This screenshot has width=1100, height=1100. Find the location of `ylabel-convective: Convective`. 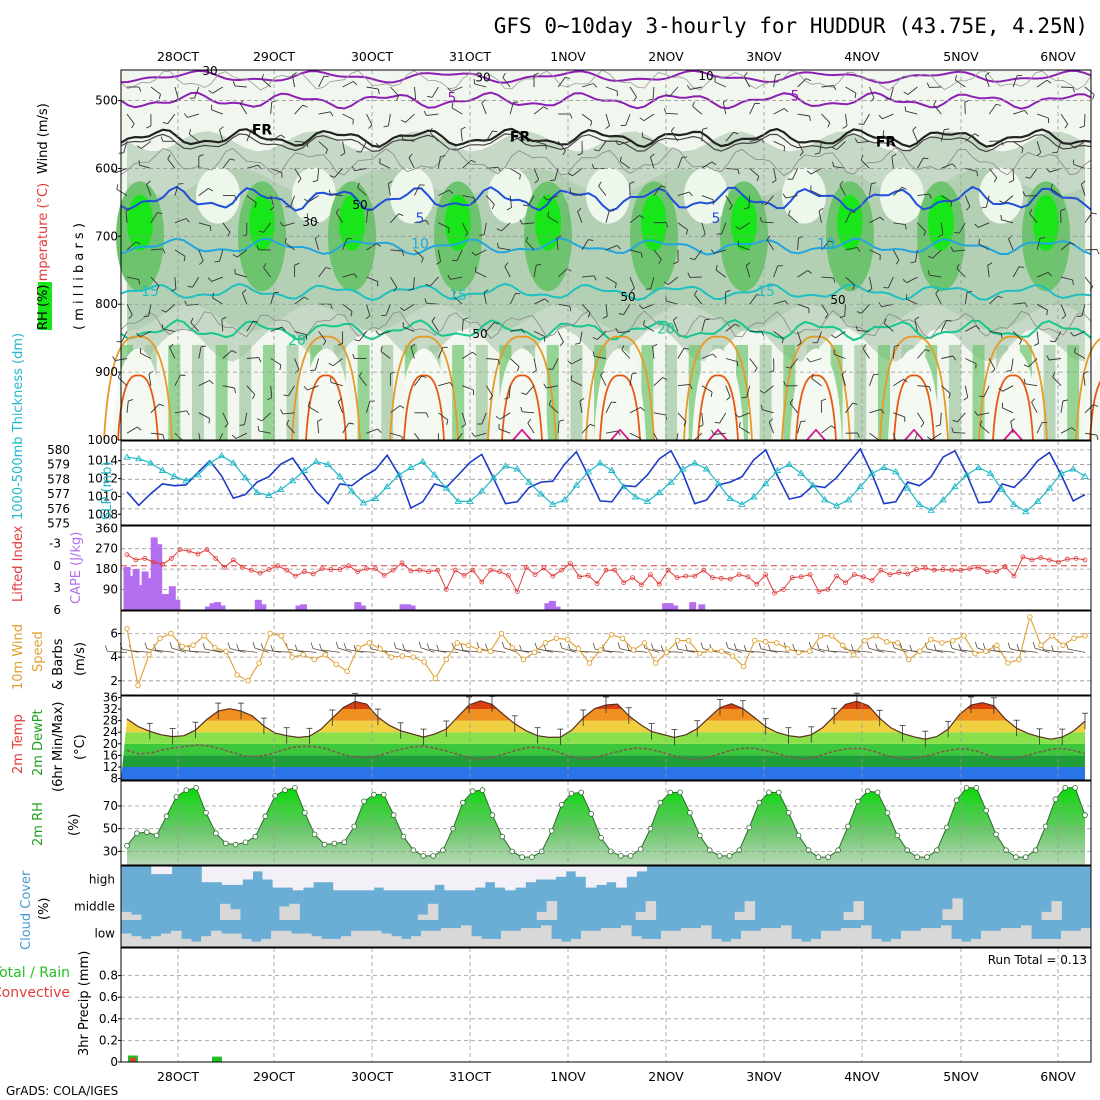

ylabel-convective: Convective is located at coordinates (35, 993).